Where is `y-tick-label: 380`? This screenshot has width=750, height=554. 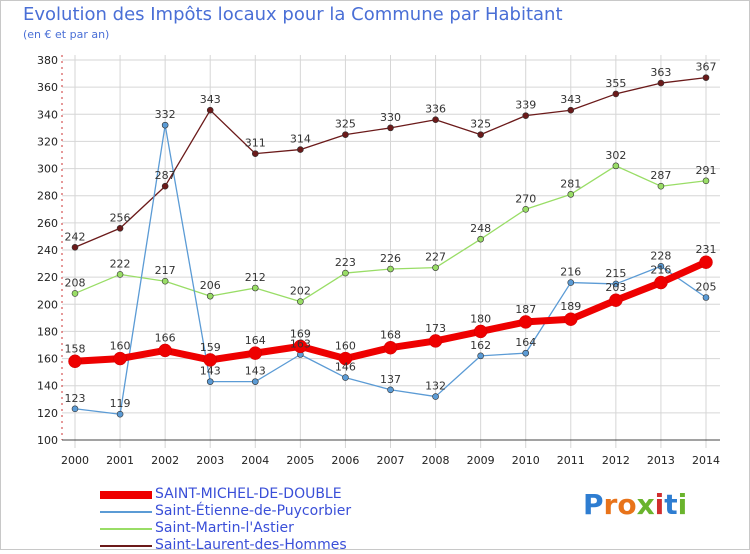 y-tick-label: 380 is located at coordinates (47, 60).